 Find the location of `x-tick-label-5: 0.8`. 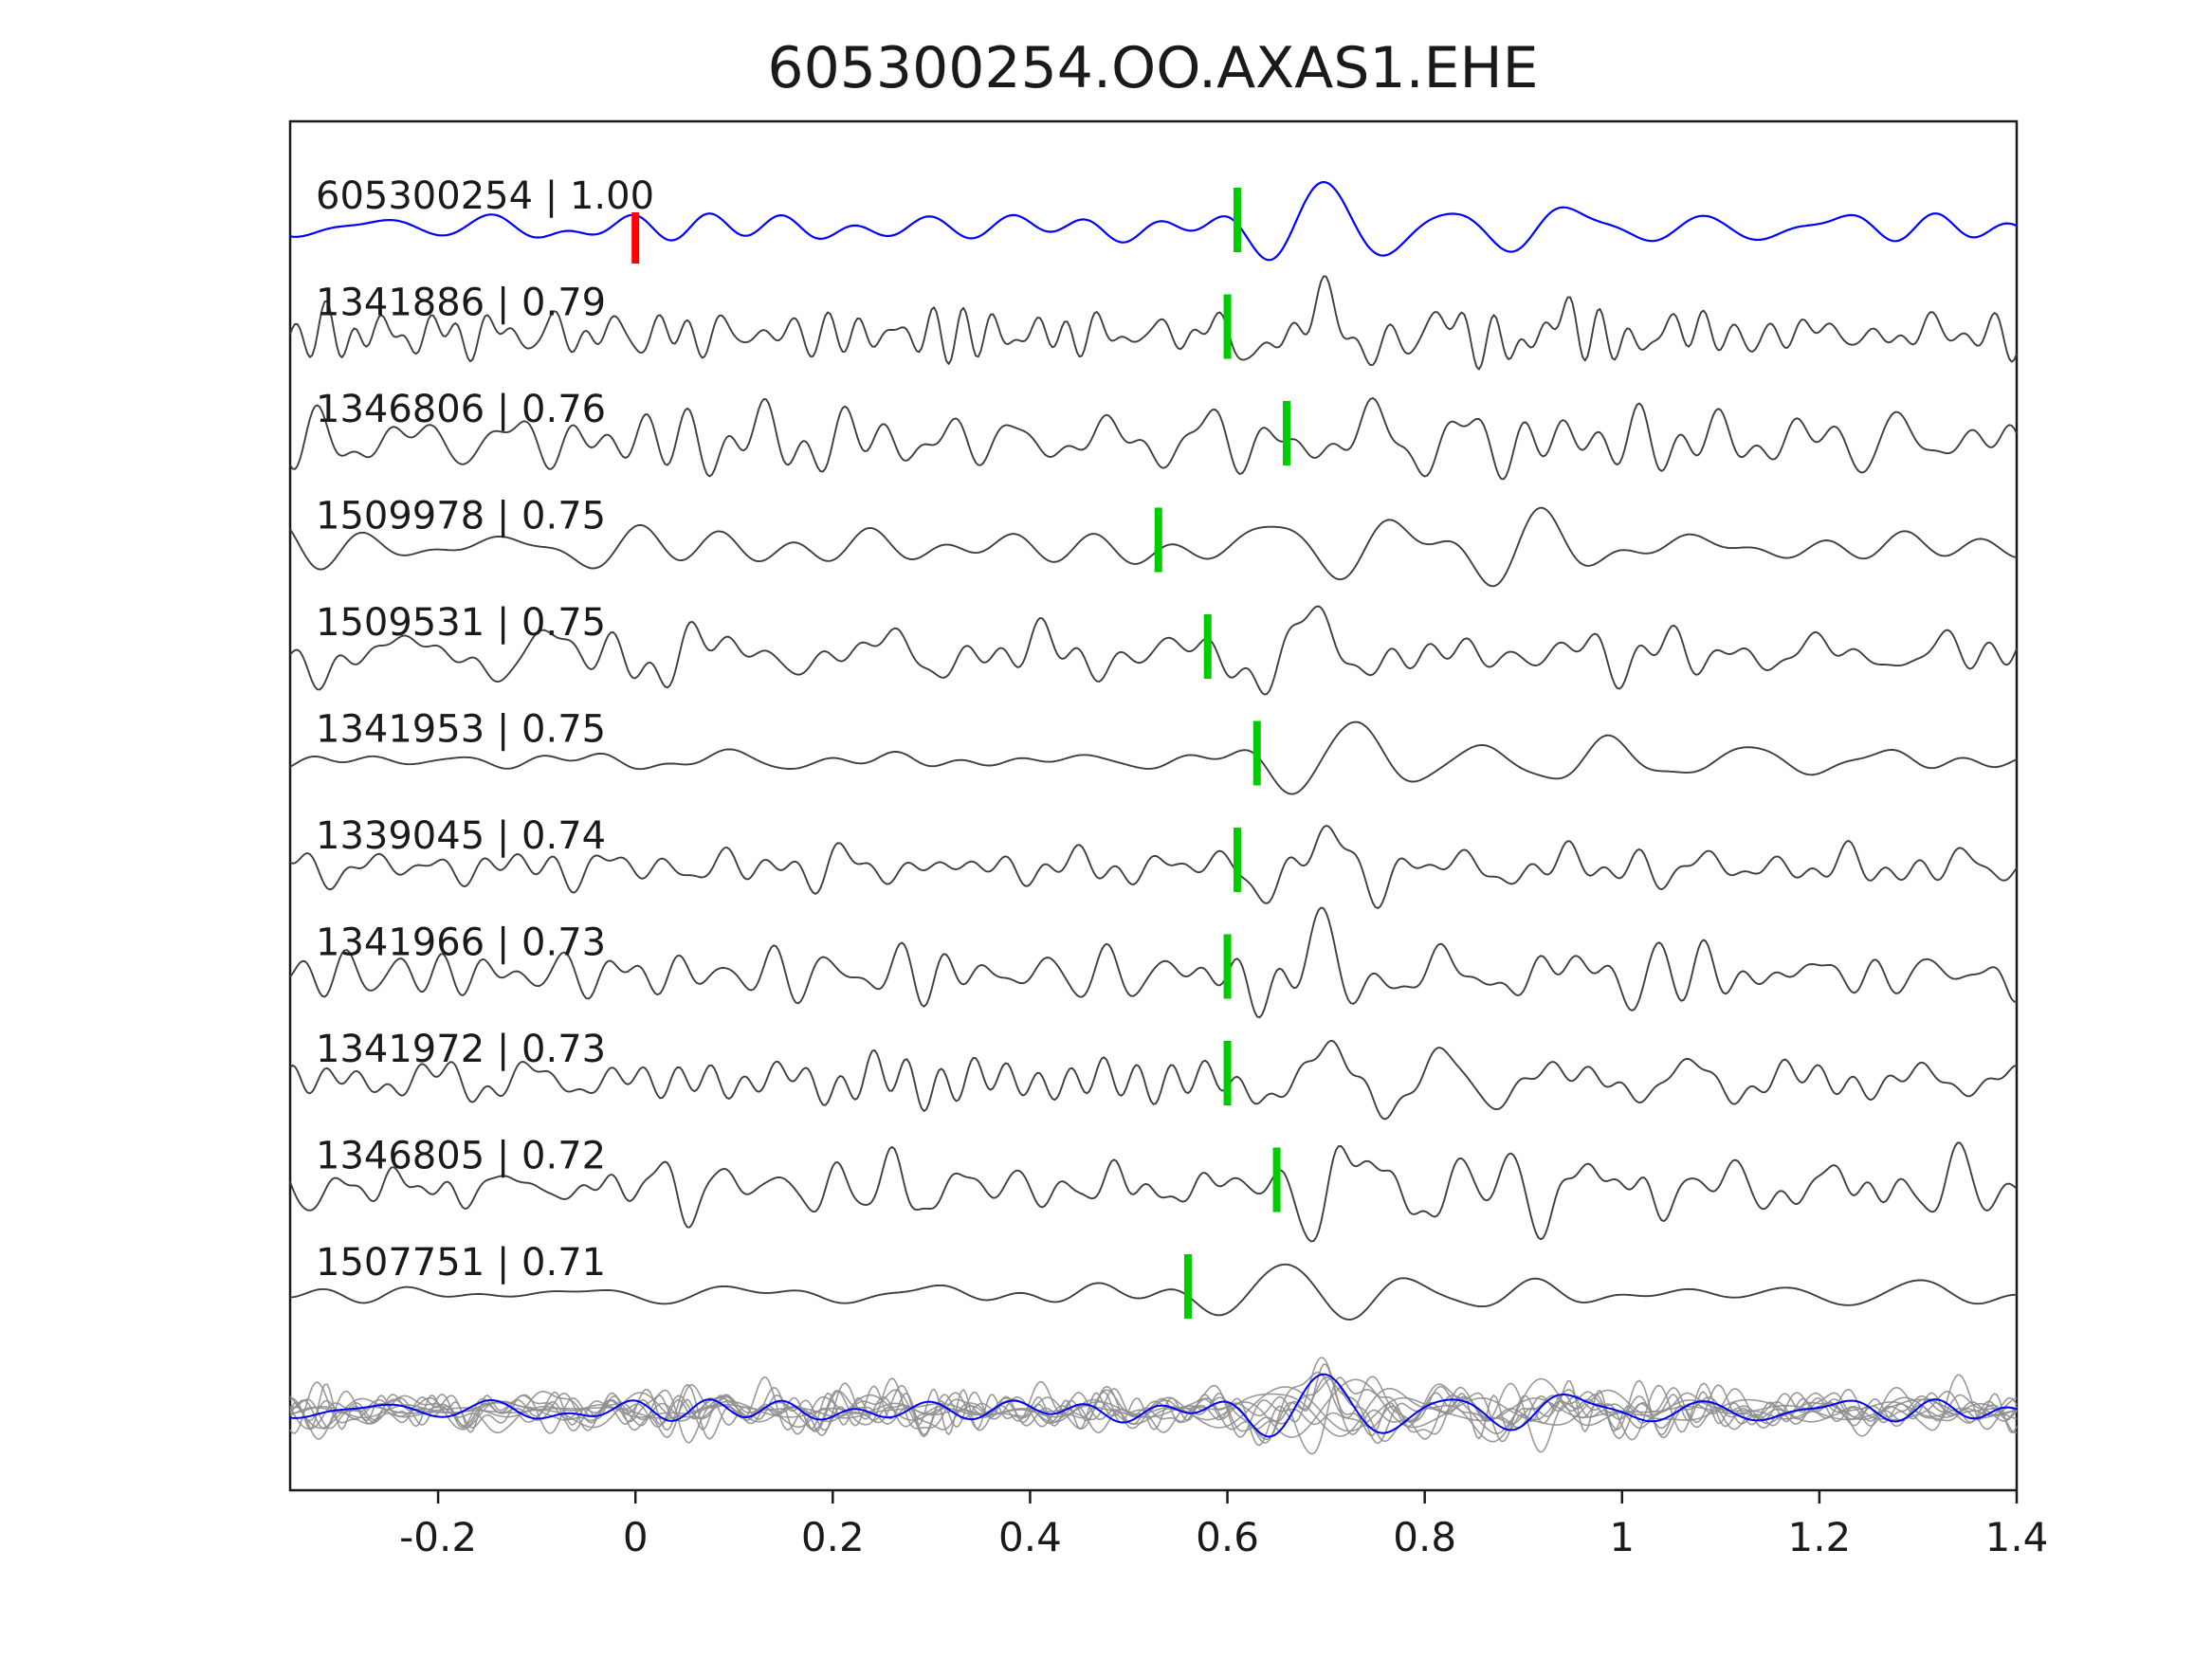

x-tick-label-5: 0.8 is located at coordinates (1424, 1537).